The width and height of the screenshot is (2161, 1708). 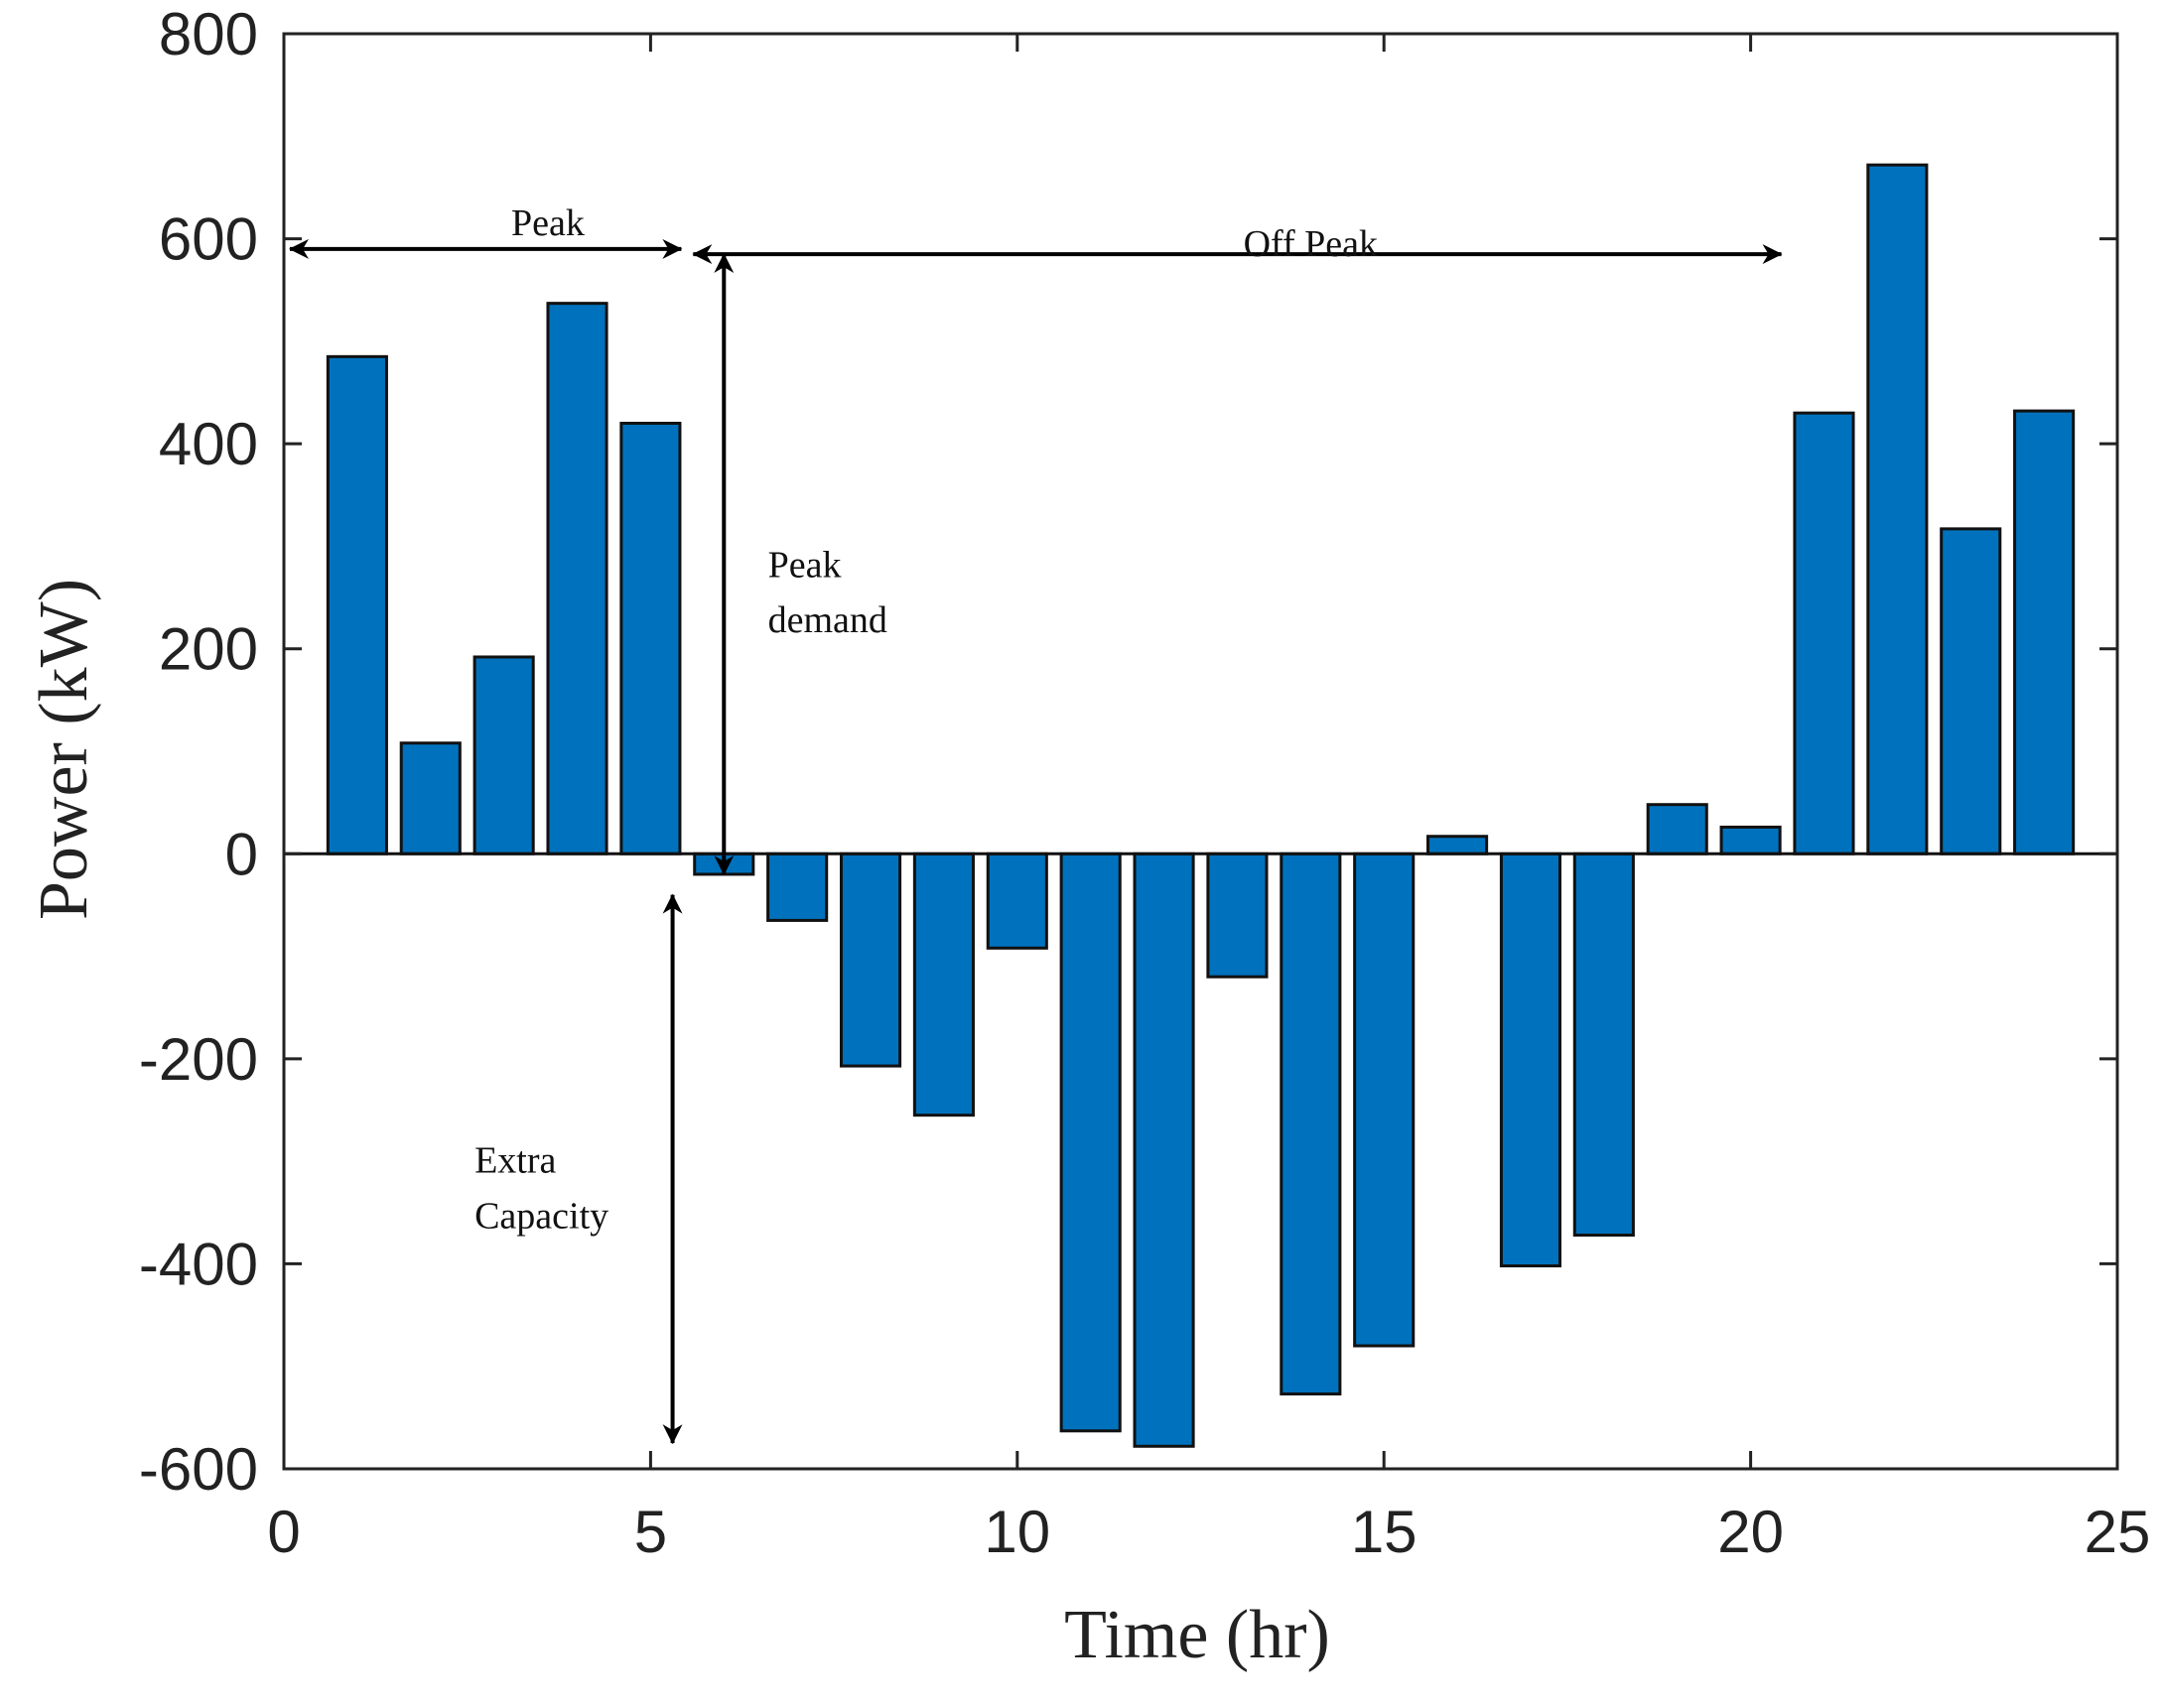 I want to click on y-tick-label: 200, so click(x=208, y=649).